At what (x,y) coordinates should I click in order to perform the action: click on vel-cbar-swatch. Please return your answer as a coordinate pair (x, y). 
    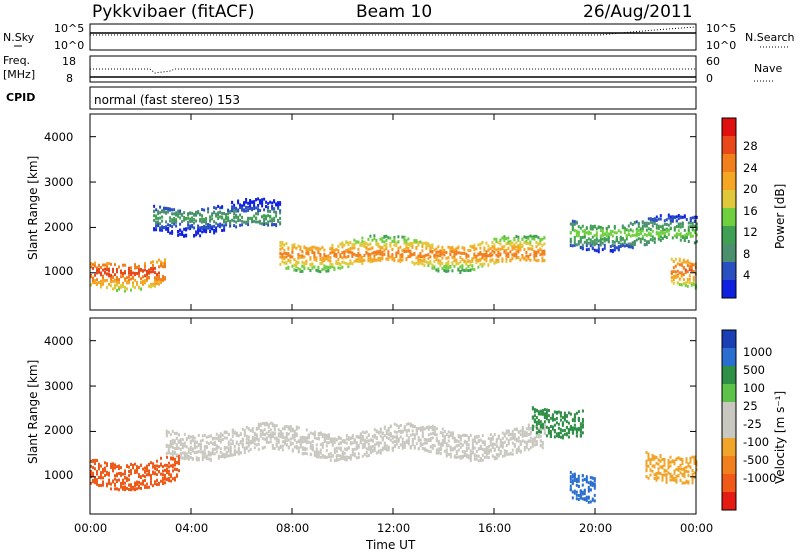
    Looking at the image, I should click on (729, 447).